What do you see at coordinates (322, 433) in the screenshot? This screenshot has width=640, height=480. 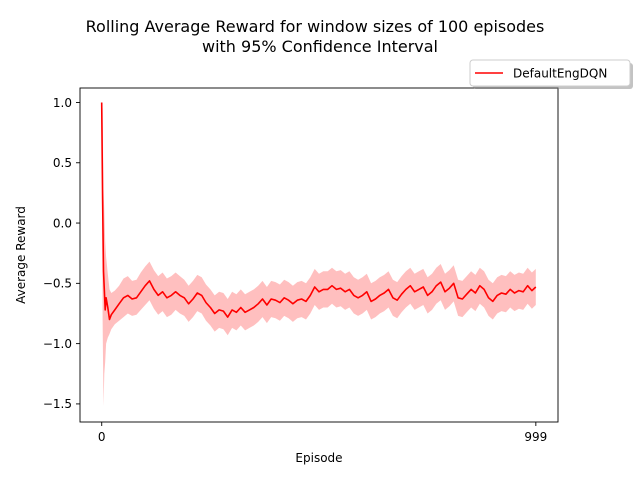 I see `x-axis-ticks: 0 999` at bounding box center [322, 433].